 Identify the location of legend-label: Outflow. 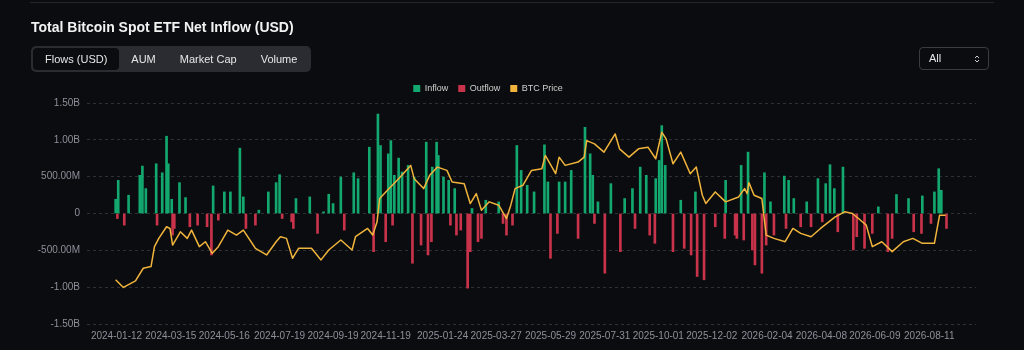
(485, 87).